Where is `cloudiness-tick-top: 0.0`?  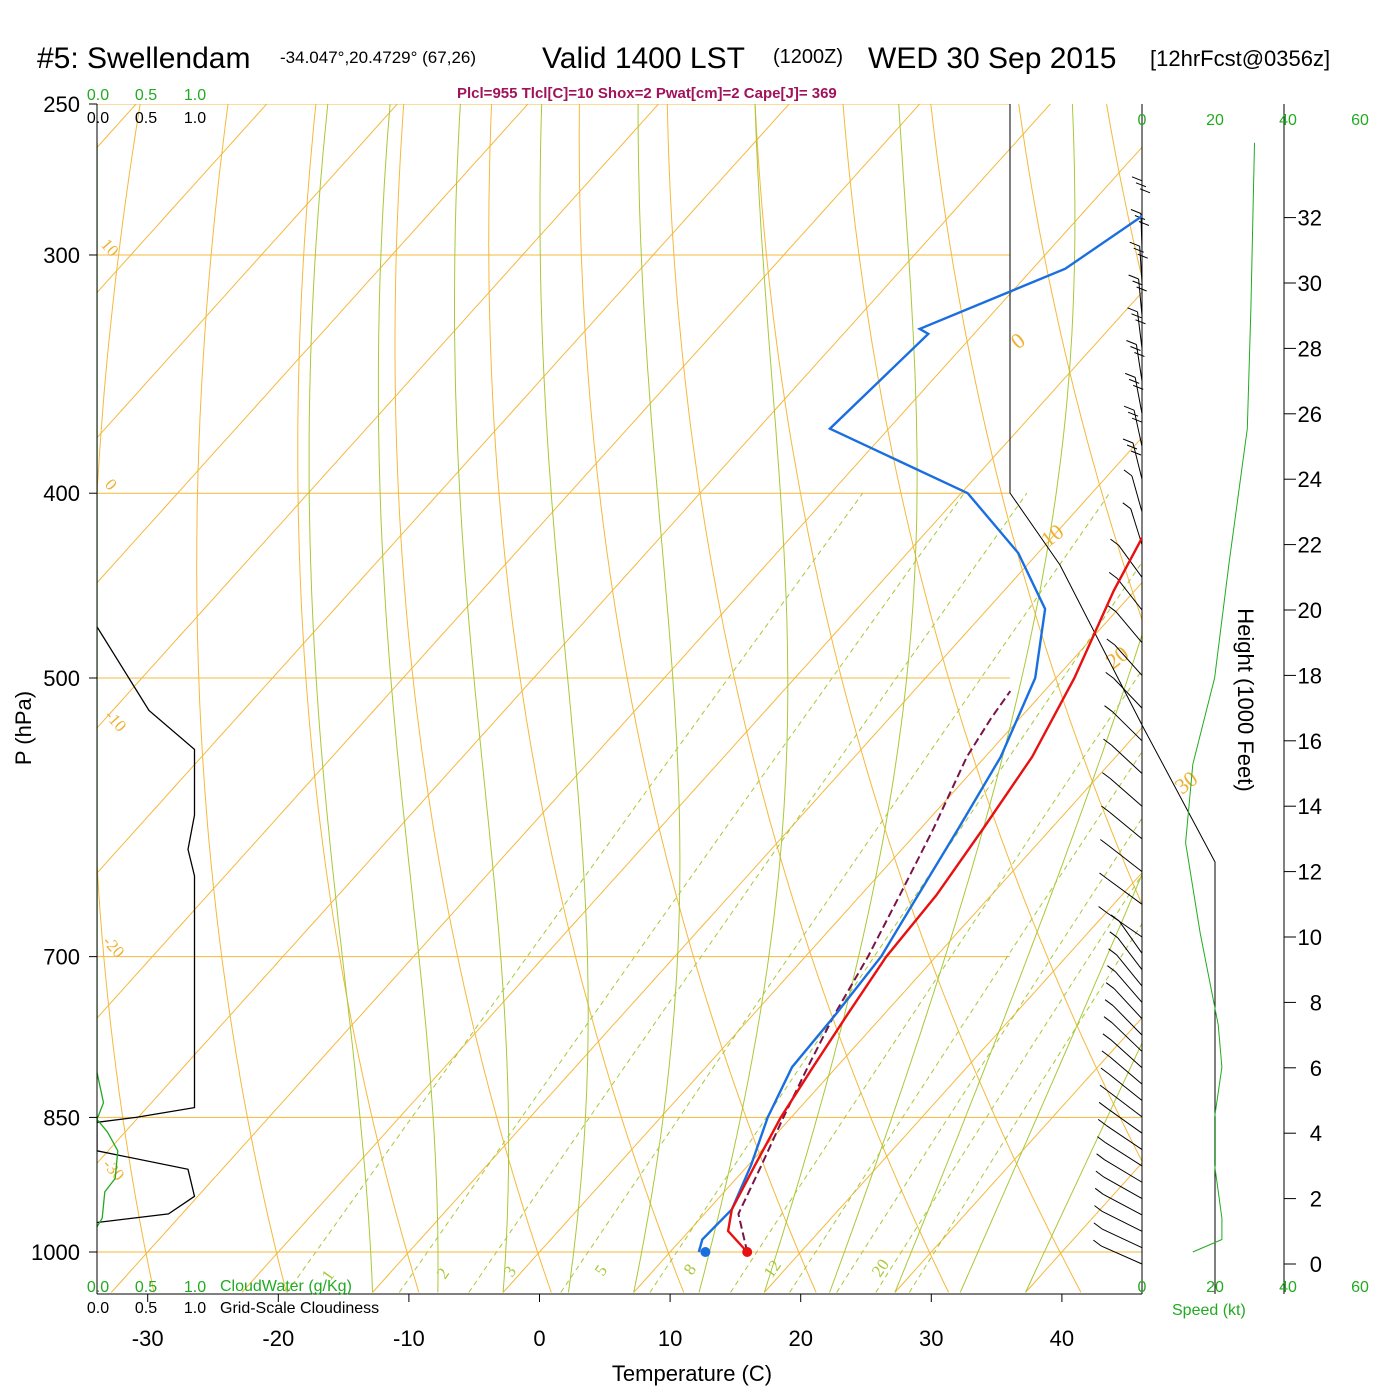 cloudiness-tick-top: 0.0 is located at coordinates (98, 118).